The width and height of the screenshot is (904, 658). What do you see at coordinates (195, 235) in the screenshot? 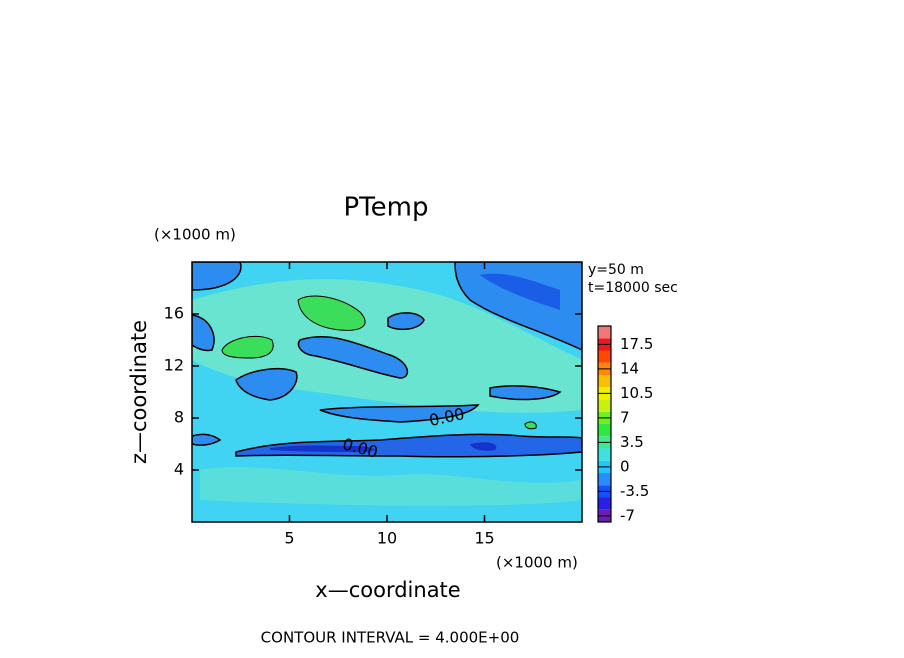
I see `y-unit: (×1000 m)` at bounding box center [195, 235].